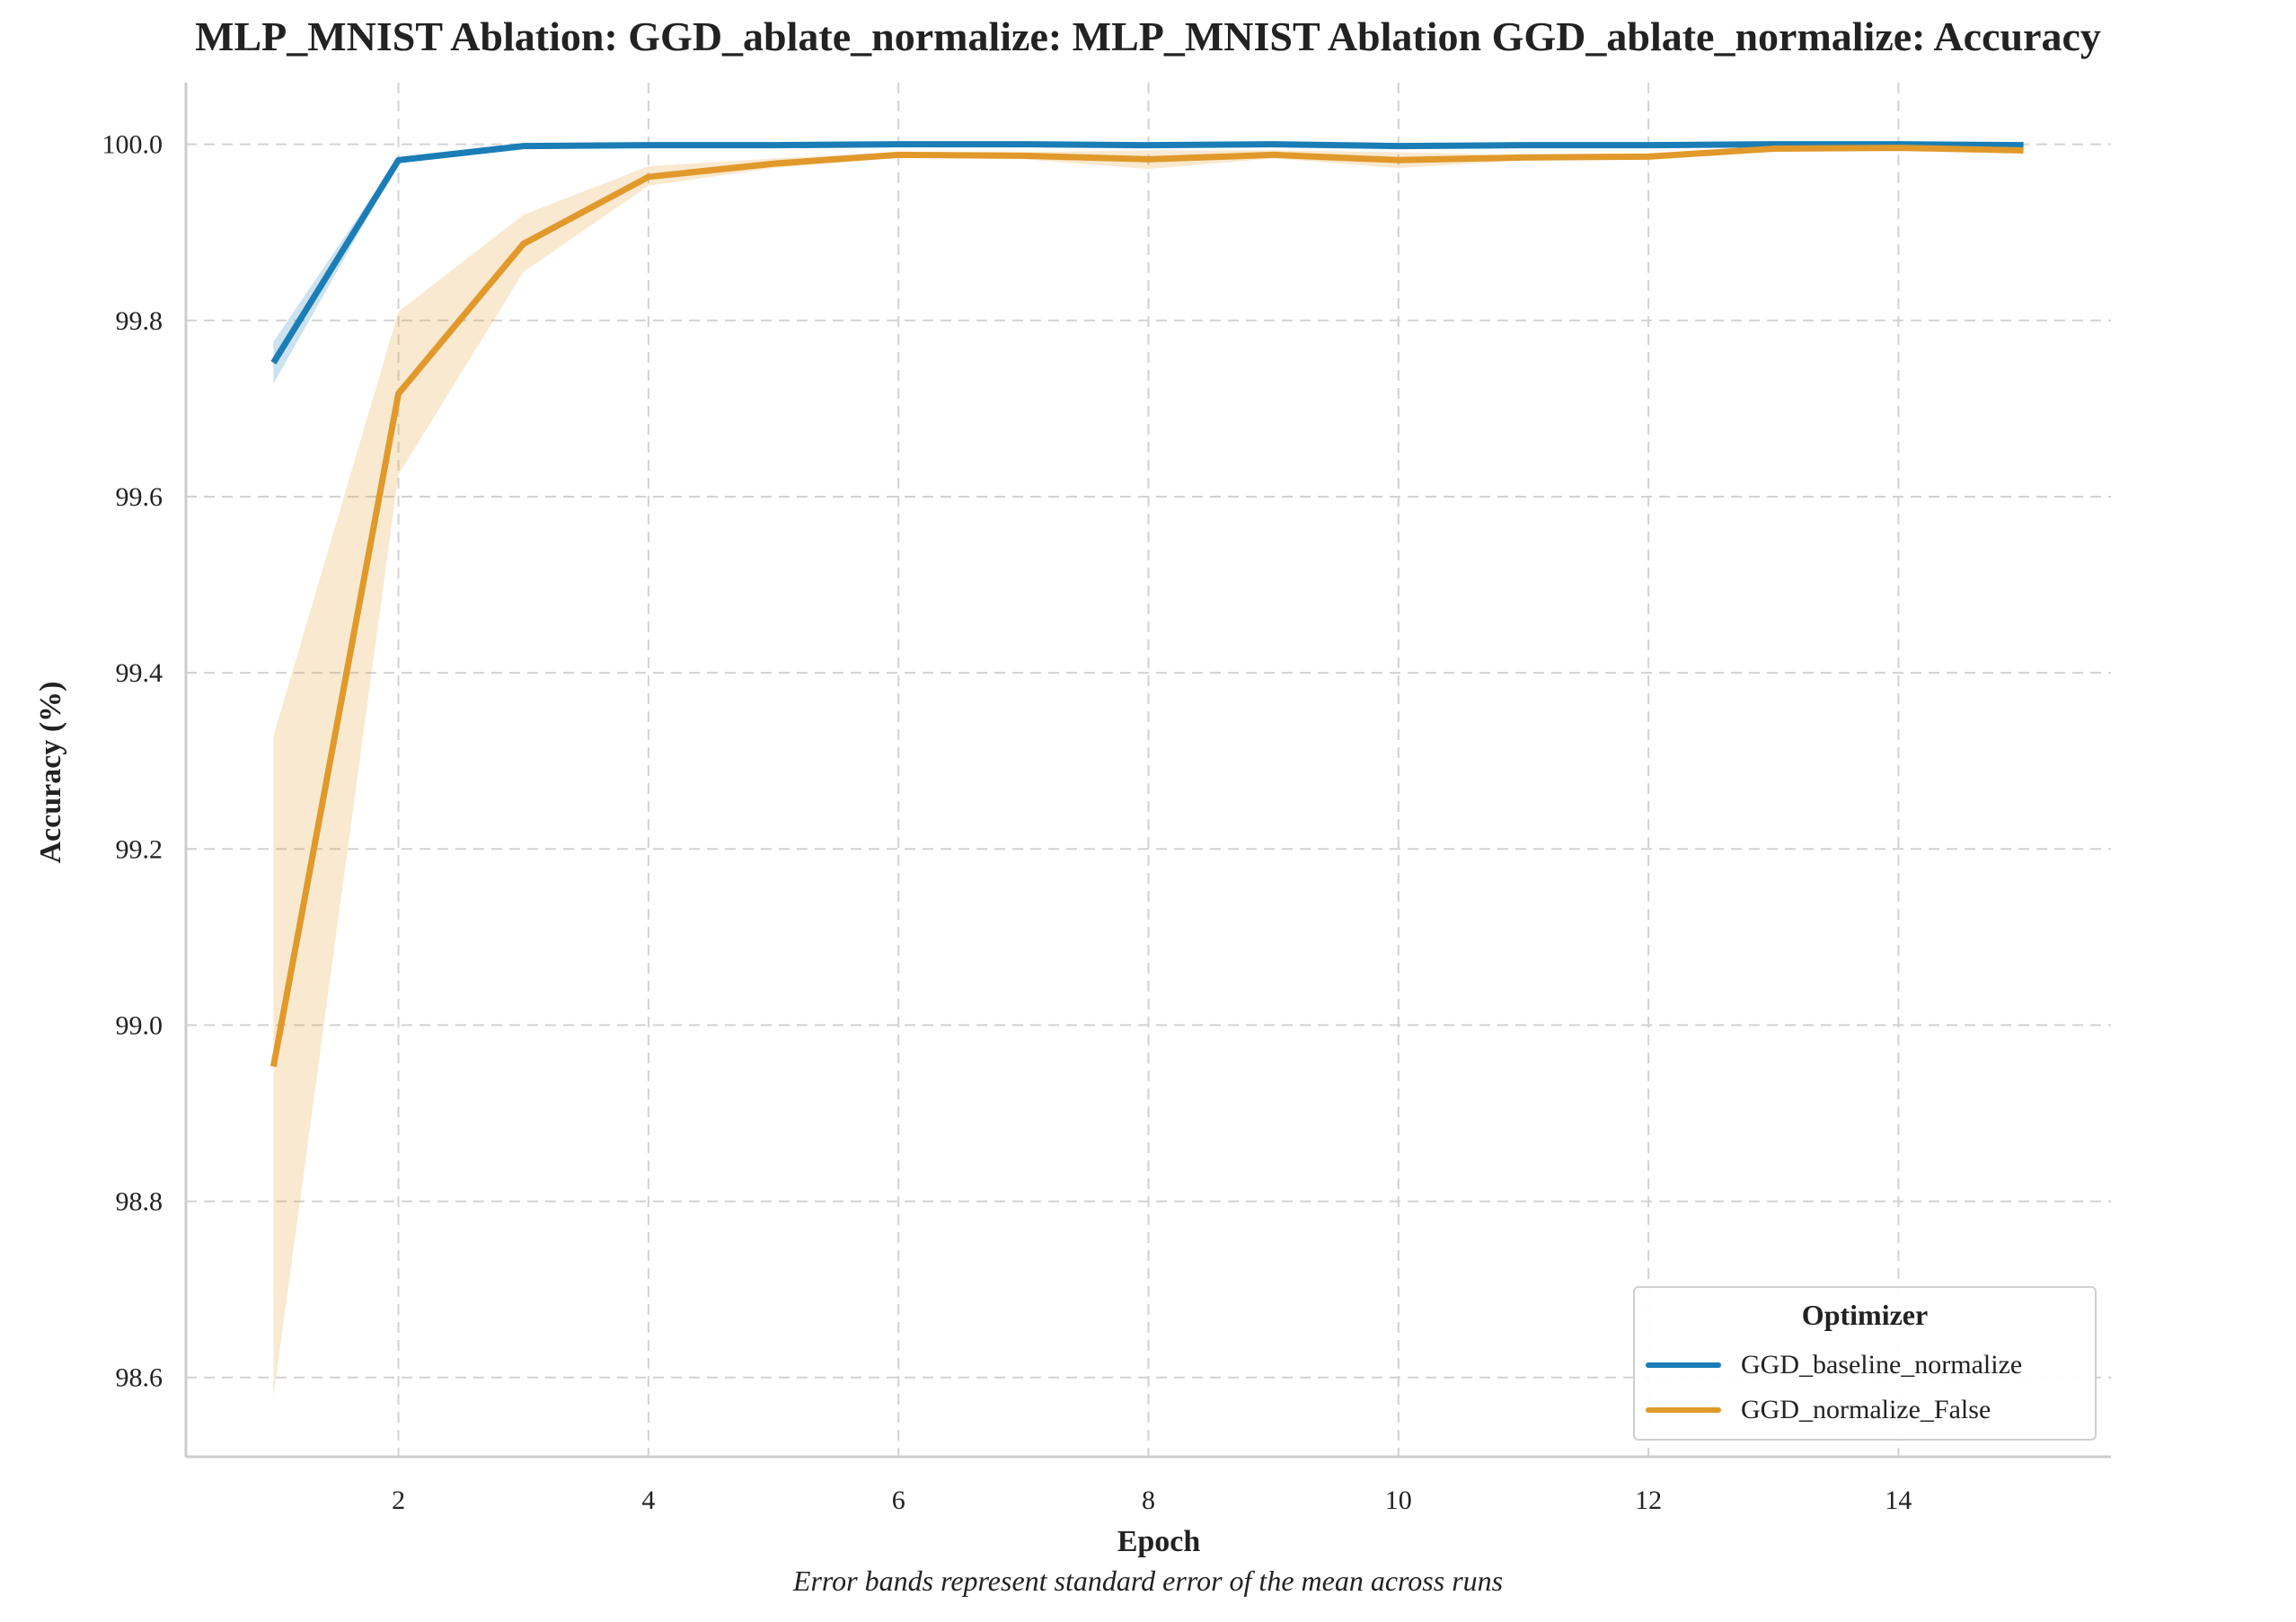 The image size is (2296, 1622). What do you see at coordinates (1148, 1500) in the screenshot?
I see `x-tick-label: 8` at bounding box center [1148, 1500].